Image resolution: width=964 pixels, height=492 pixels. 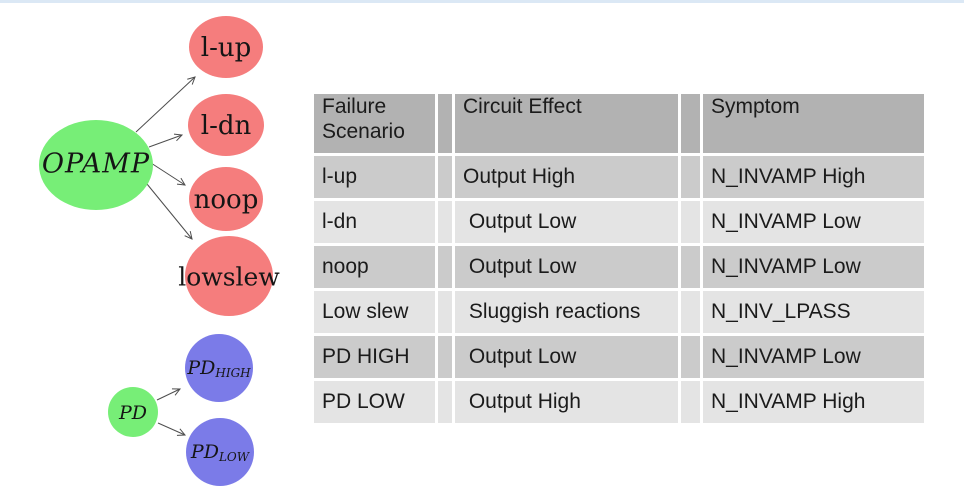 I want to click on table-row: Low slew Sluggish reactions N_INV_LPASS, so click(x=619, y=312).